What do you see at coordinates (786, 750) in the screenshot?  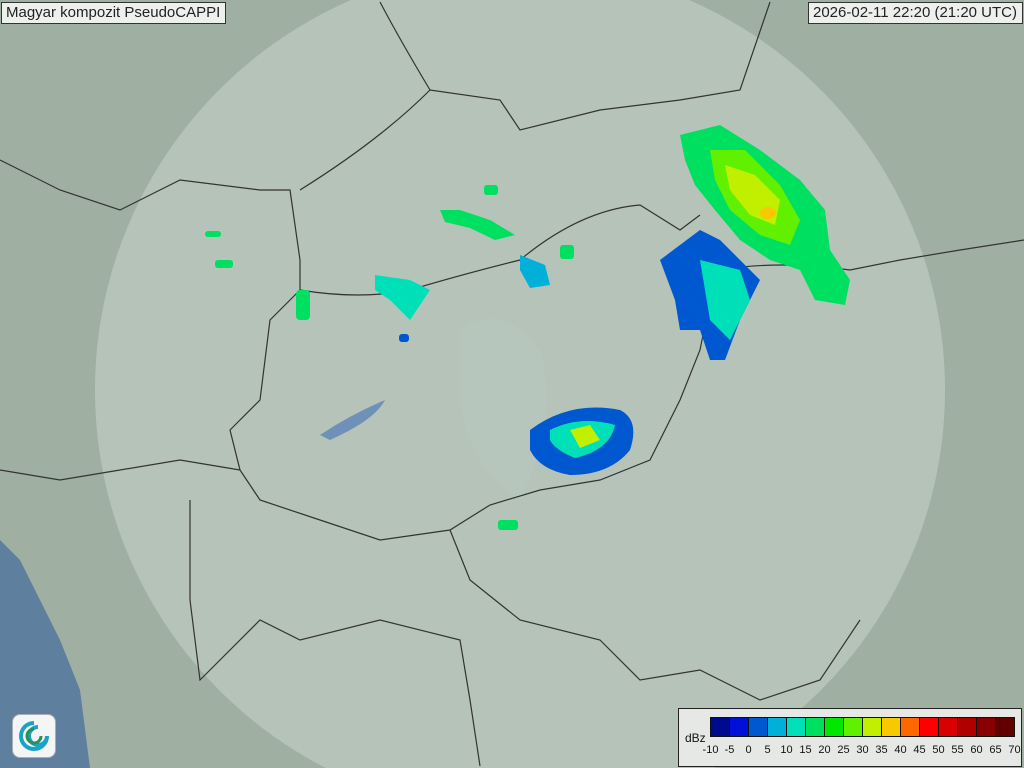 I see `legend-tick-label: 10` at bounding box center [786, 750].